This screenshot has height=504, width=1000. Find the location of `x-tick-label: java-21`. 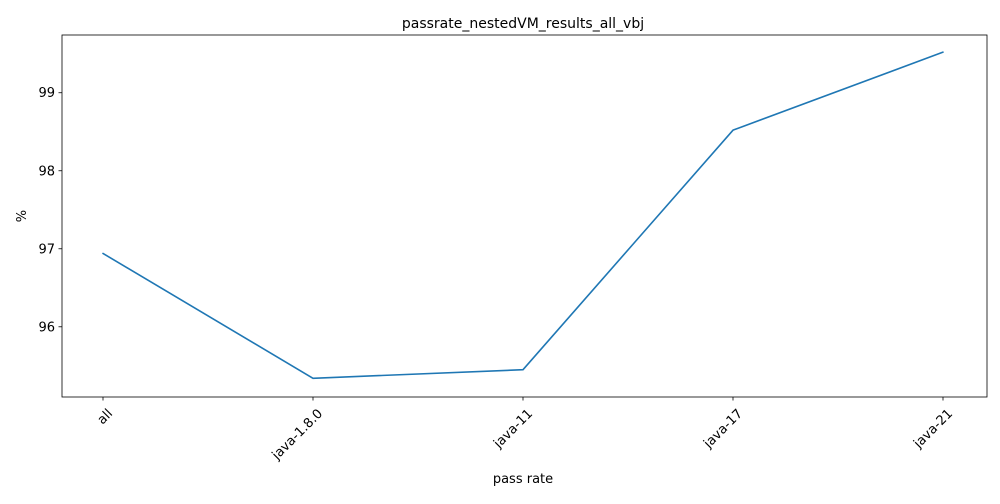

x-tick-label: java-21 is located at coordinates (933, 429).